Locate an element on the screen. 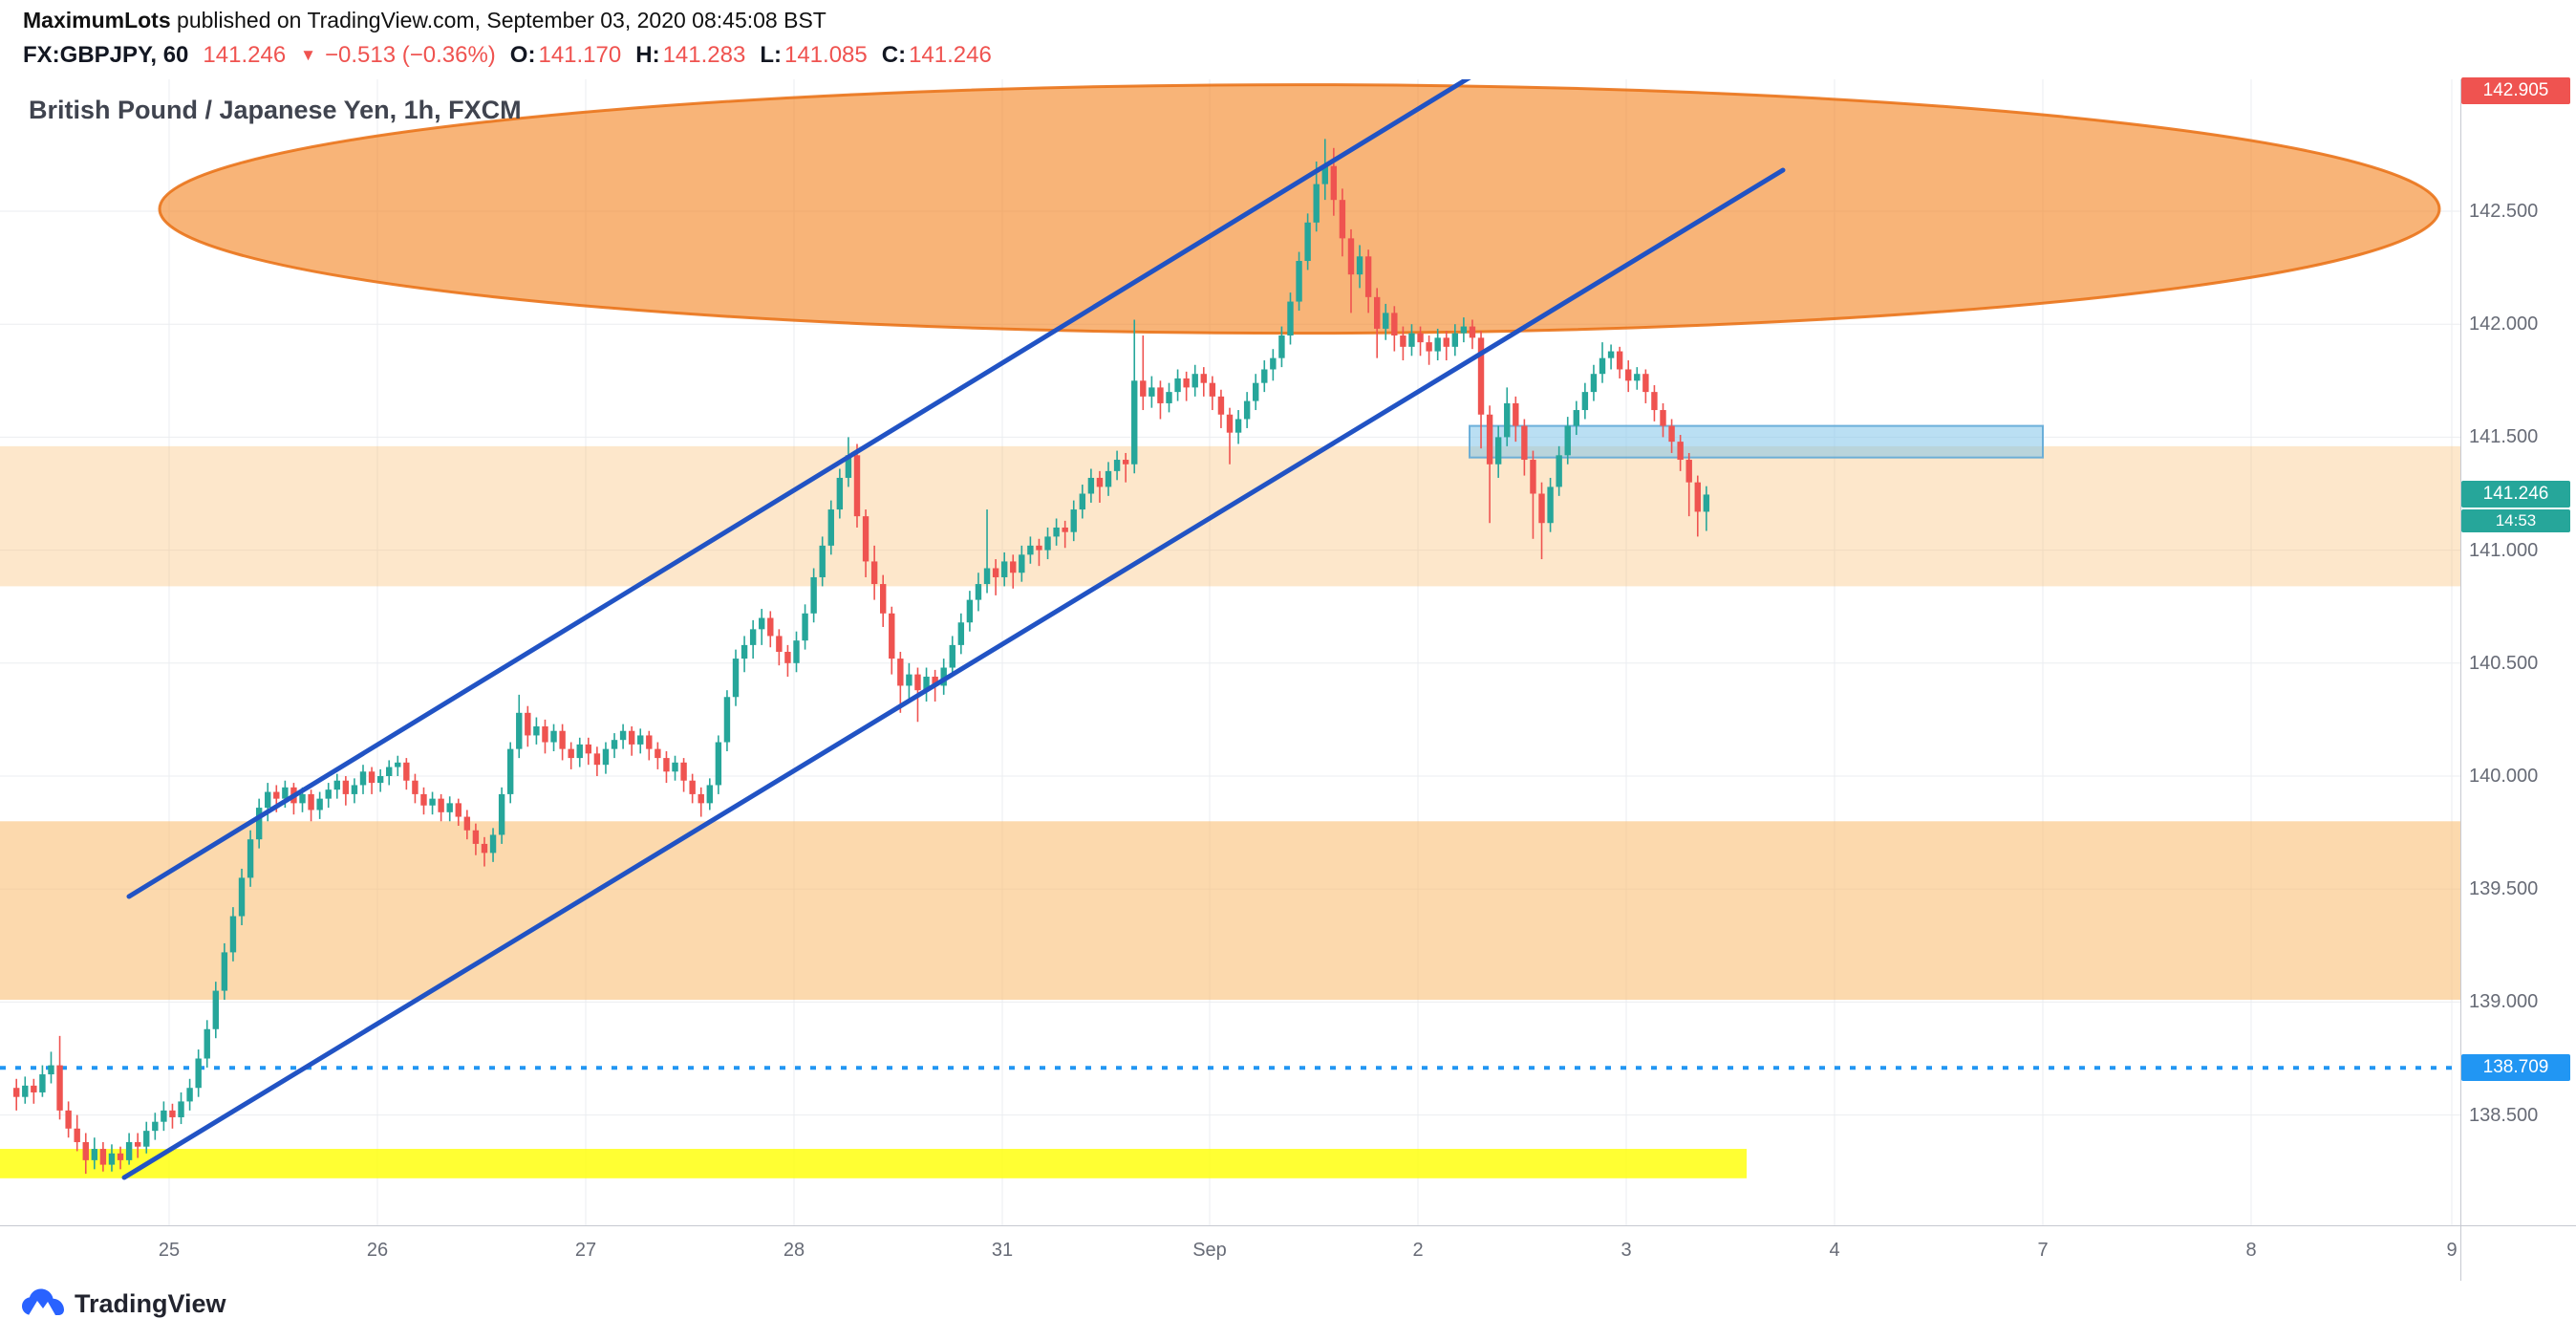  time-axis-label: 27 is located at coordinates (585, 1250).